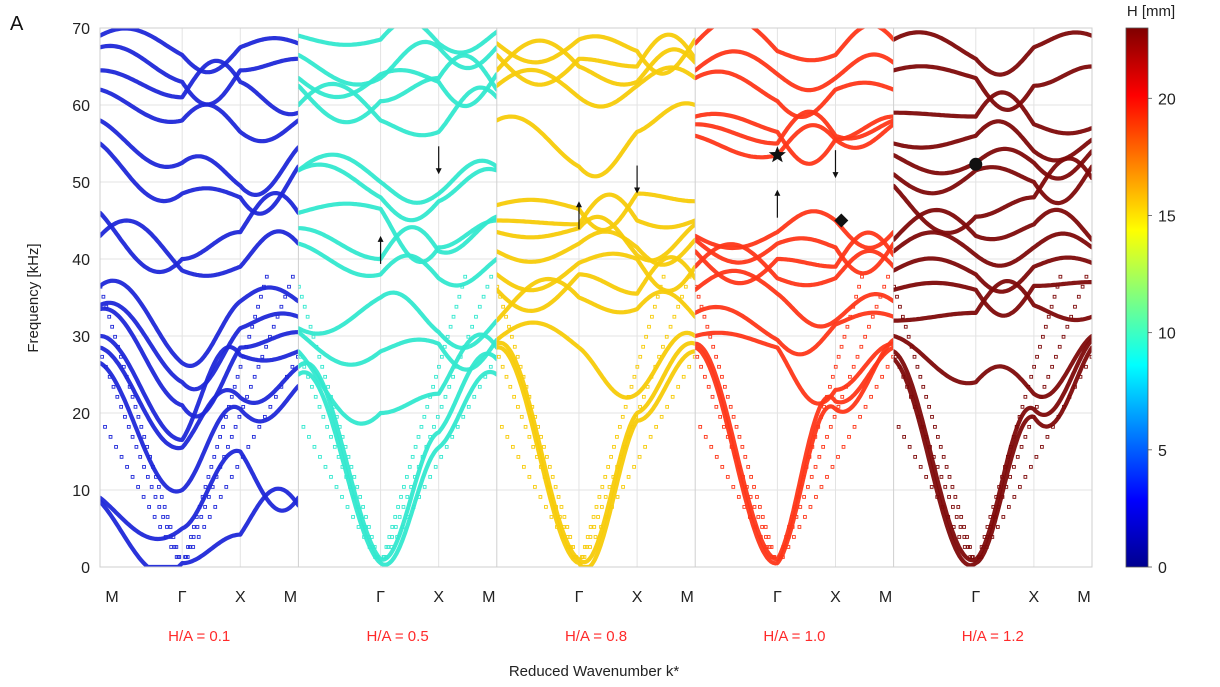 This screenshot has width=1220, height=687. I want to click on panel-title: H/A = 0.8, so click(596, 636).